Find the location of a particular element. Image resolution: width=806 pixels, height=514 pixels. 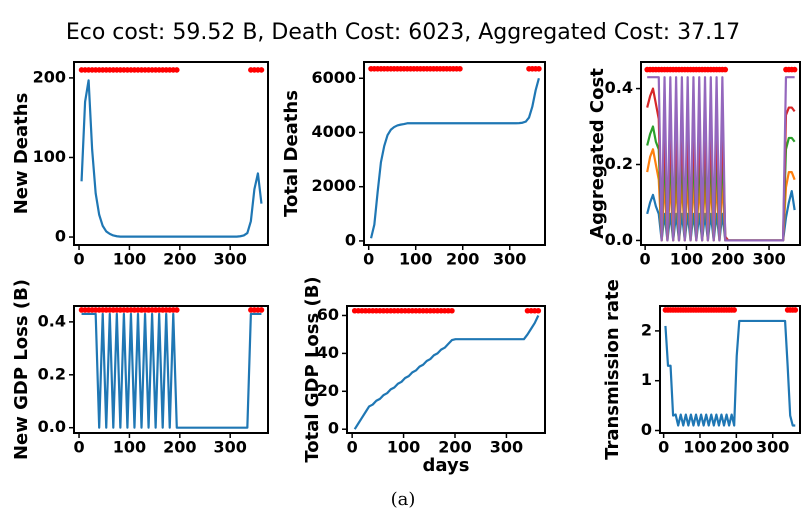

y-tick-label: 1 is located at coordinates (646, 379).